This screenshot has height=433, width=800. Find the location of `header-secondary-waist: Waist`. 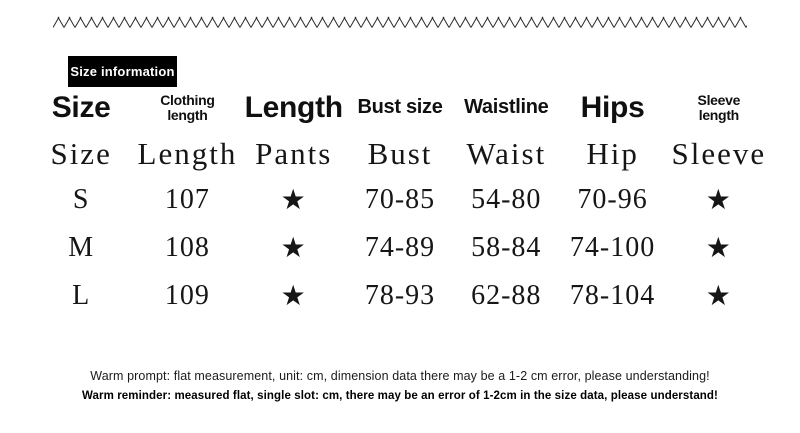

header-secondary-waist: Waist is located at coordinates (506, 153).